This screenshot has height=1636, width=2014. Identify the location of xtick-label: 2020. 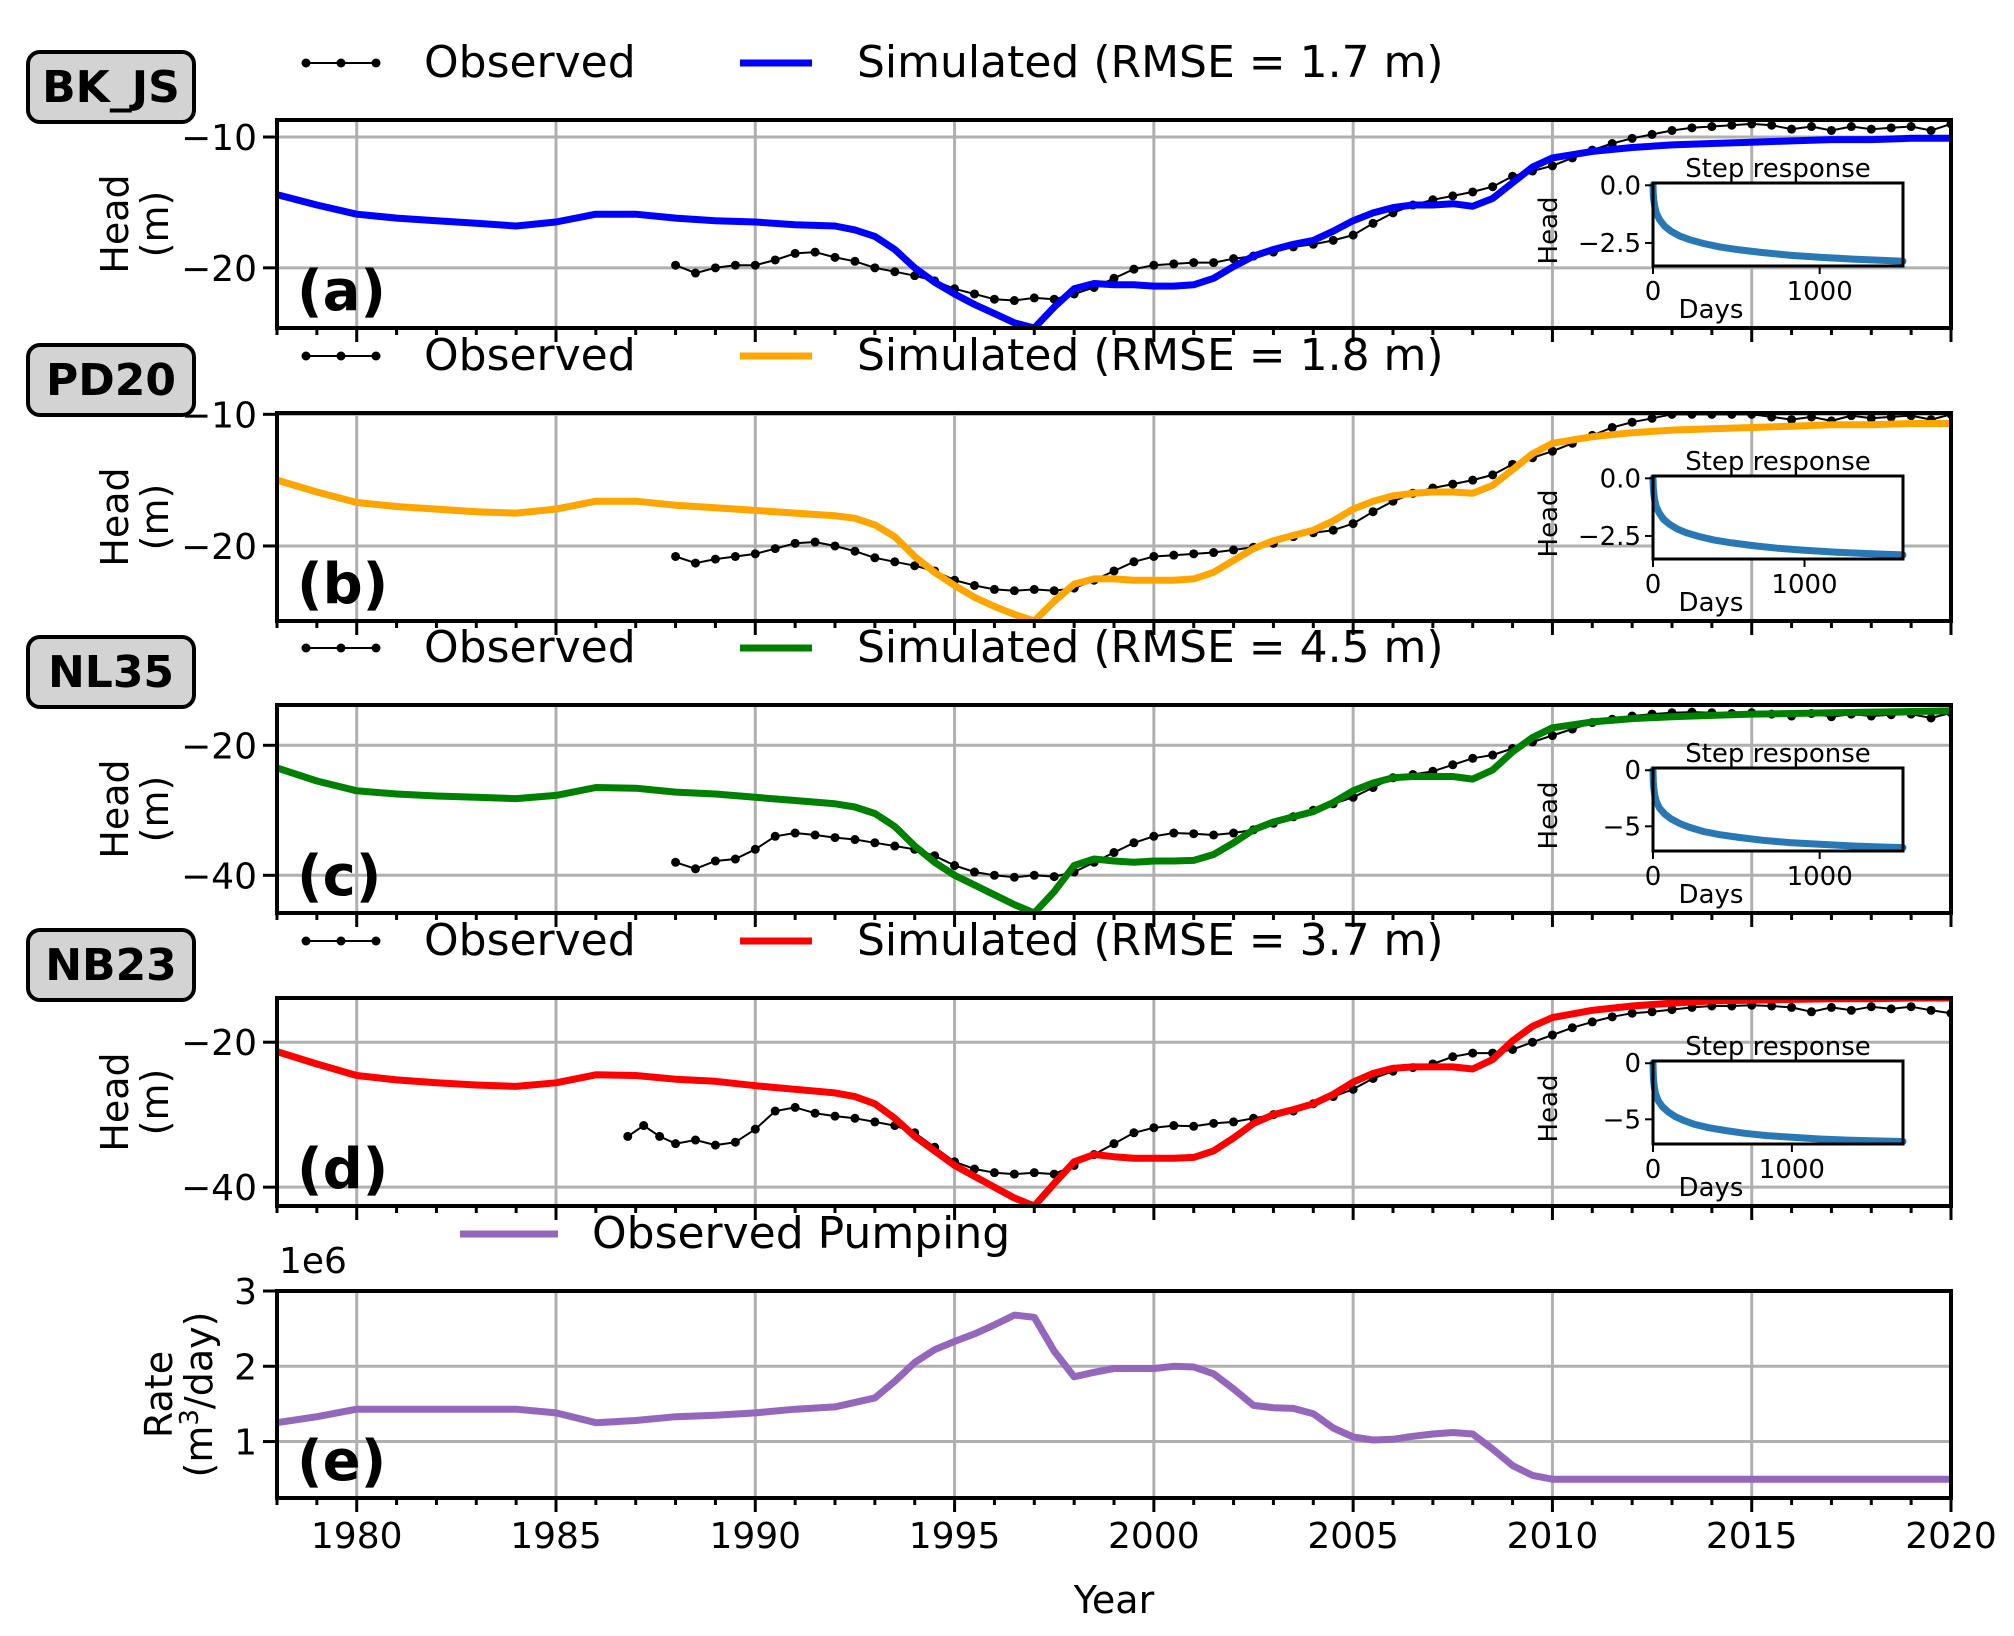
(1951, 1536).